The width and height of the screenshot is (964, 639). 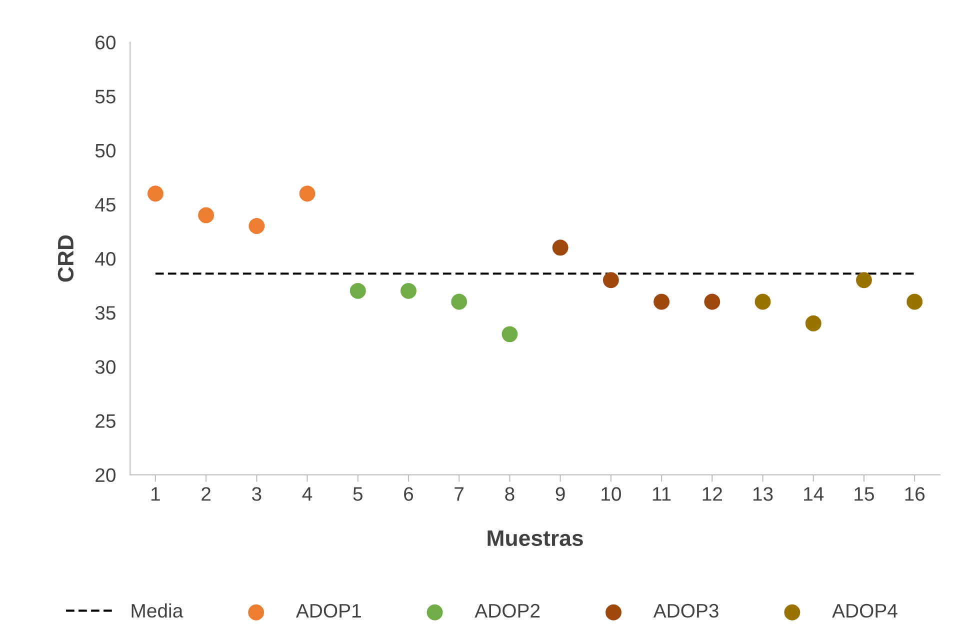 I want to click on legend-label: ADOP3, so click(x=685, y=611).